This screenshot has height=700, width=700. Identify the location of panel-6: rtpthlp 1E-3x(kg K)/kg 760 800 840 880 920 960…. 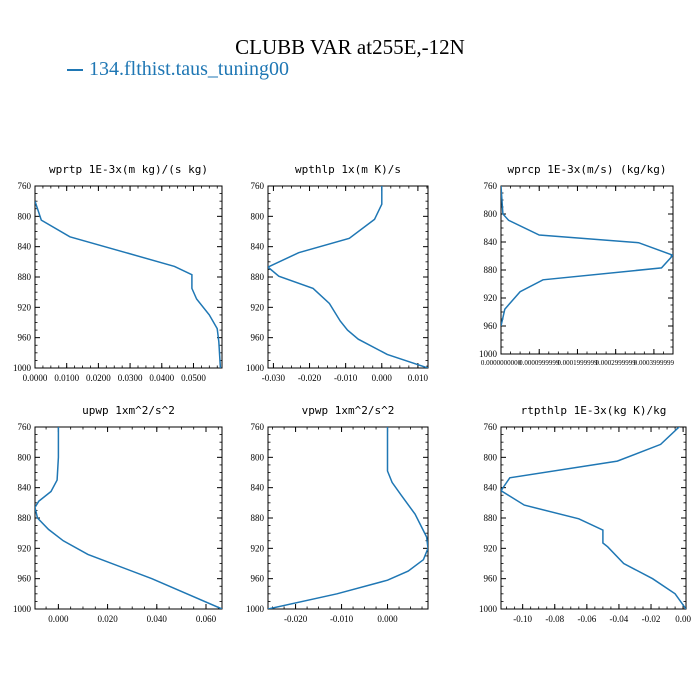
(585, 514).